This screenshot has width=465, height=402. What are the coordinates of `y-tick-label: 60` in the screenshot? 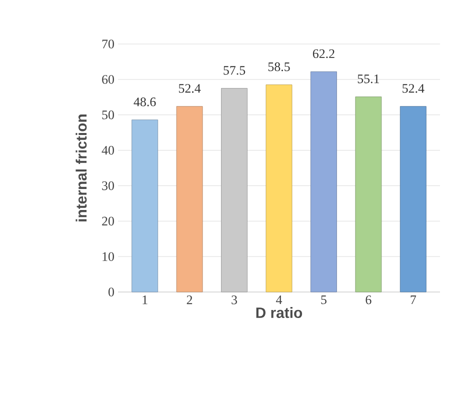 It's located at (108, 79).